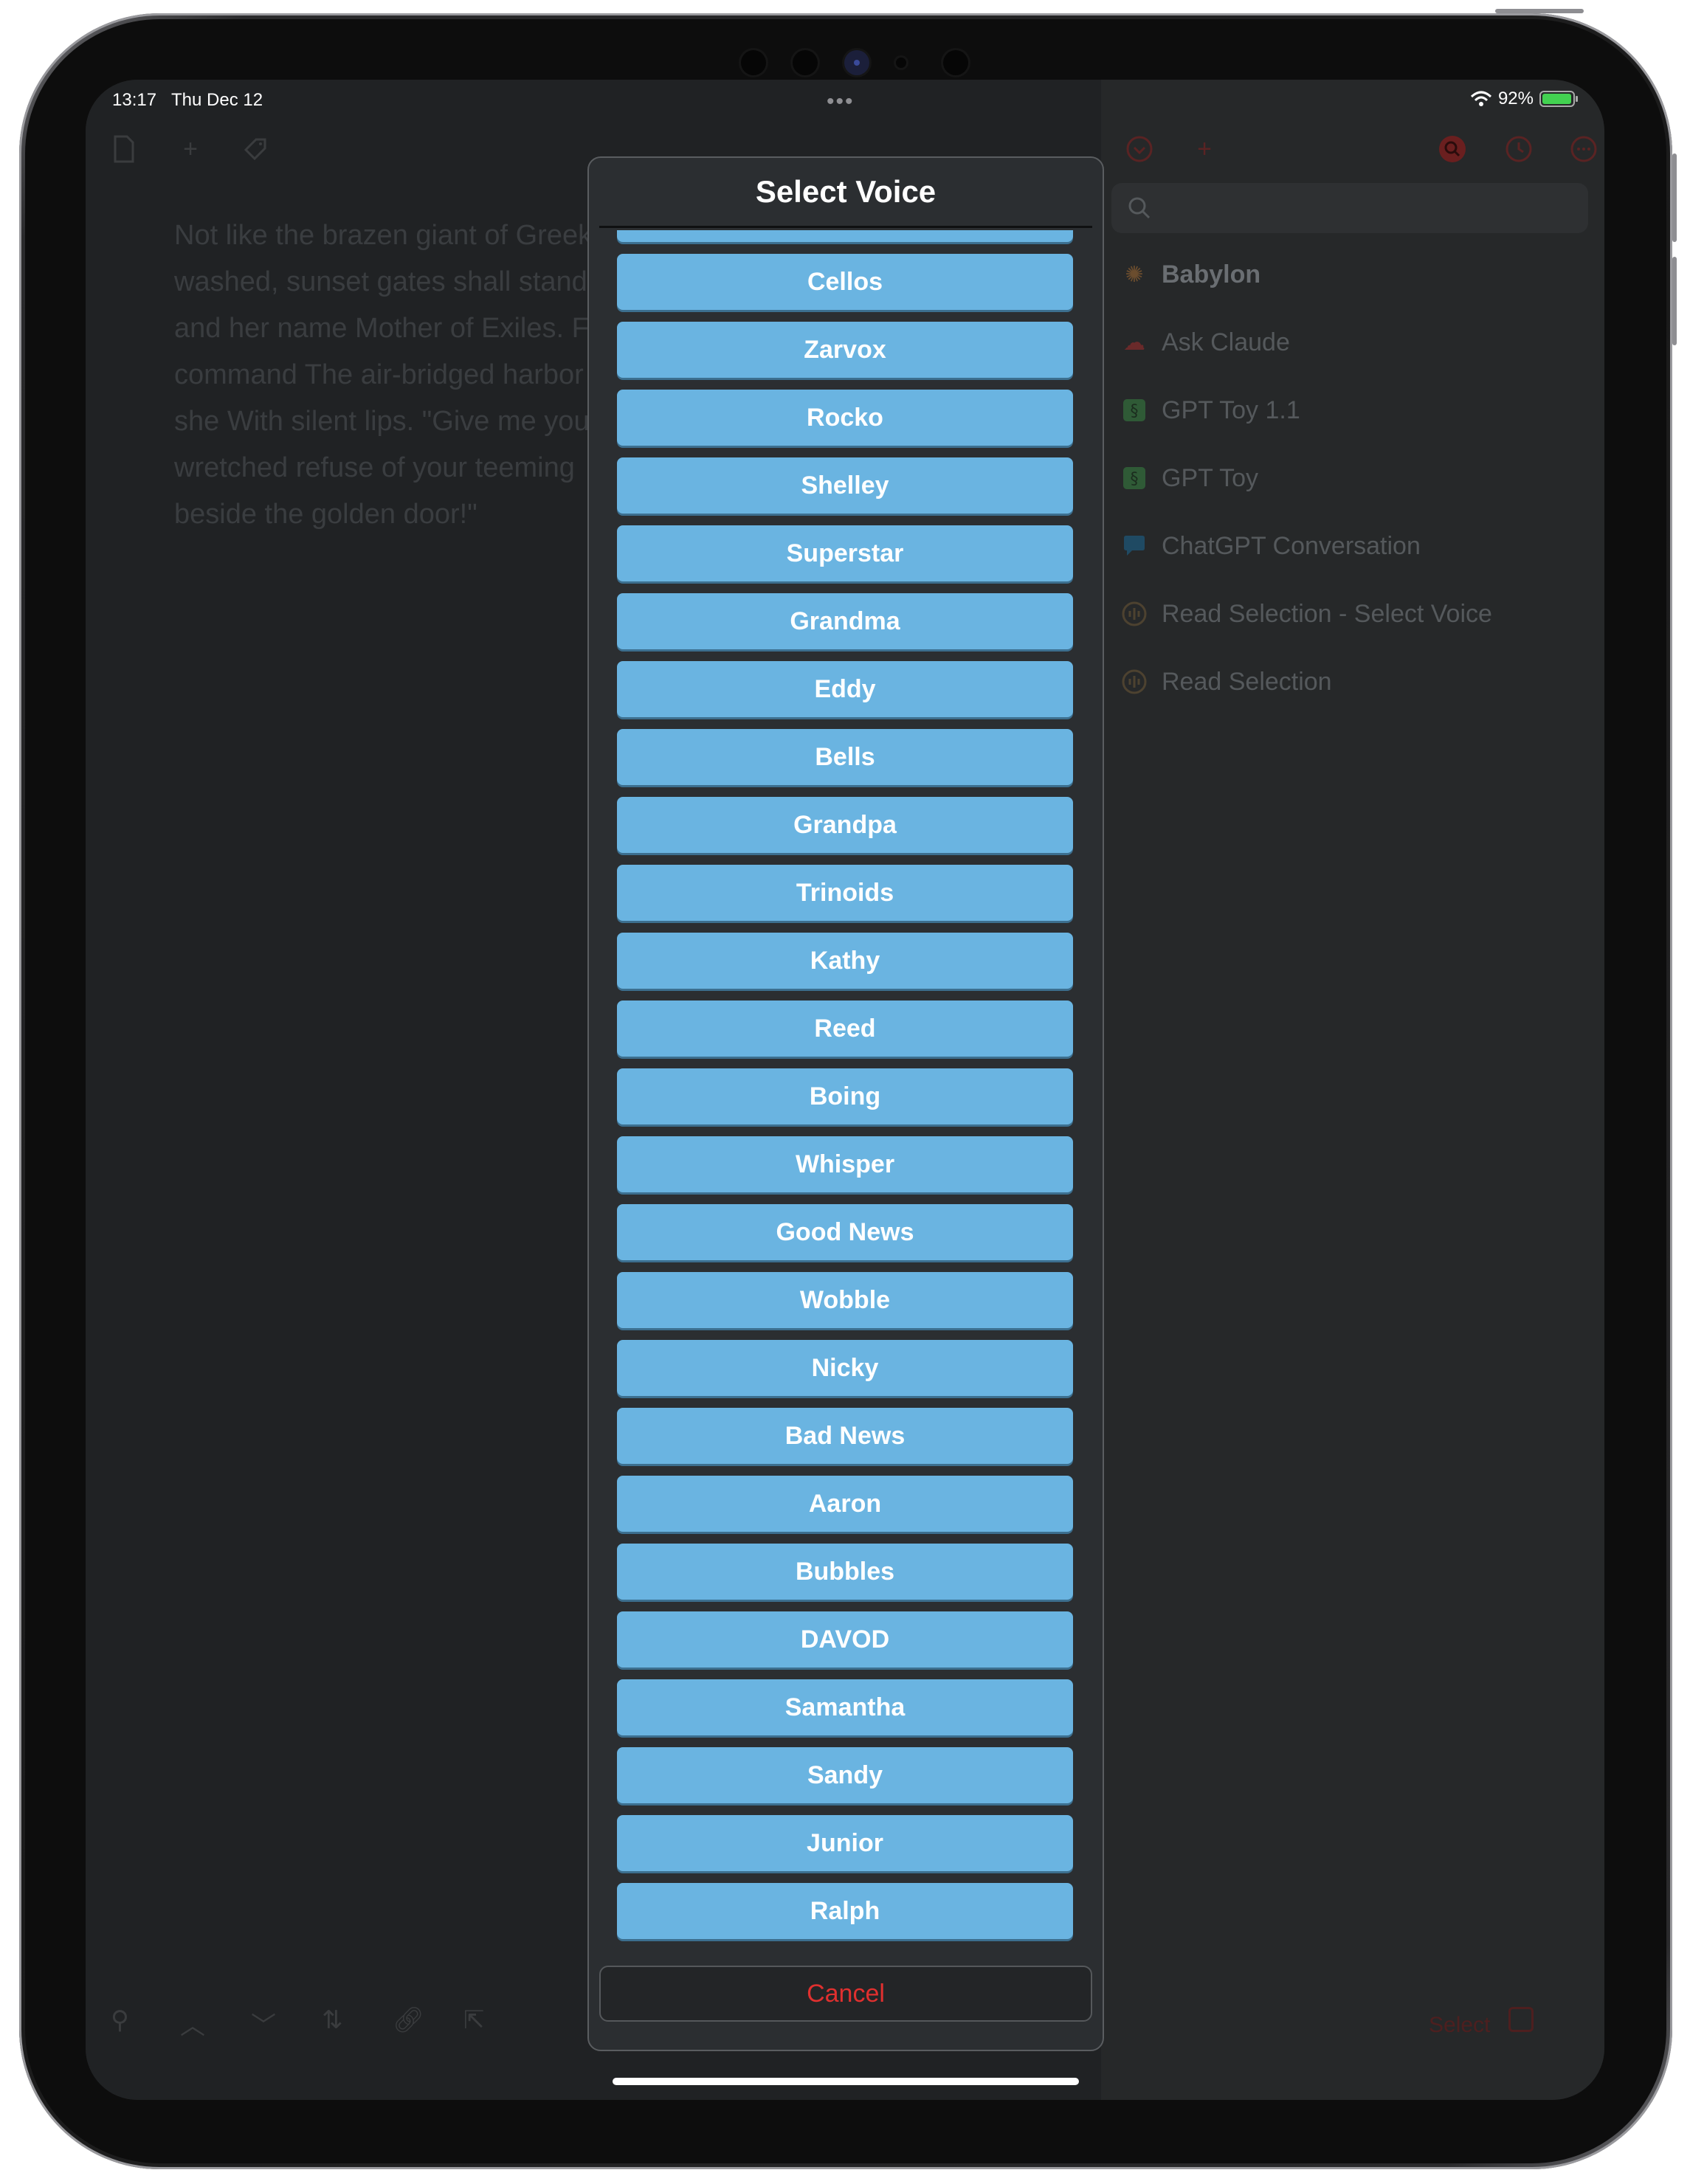  What do you see at coordinates (1584, 149) in the screenshot?
I see `more-icon` at bounding box center [1584, 149].